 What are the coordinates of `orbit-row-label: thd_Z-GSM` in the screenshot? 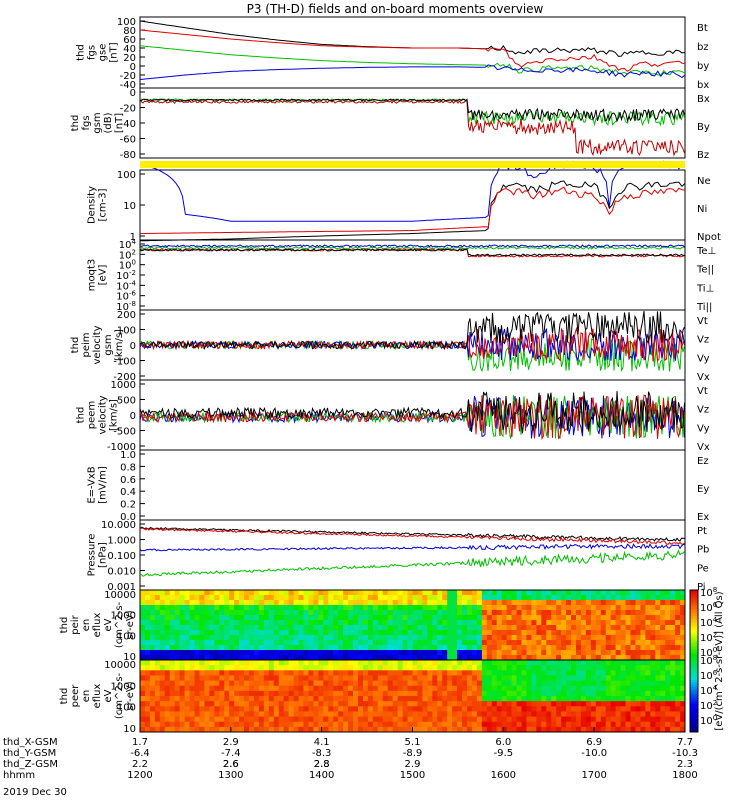 It's located at (30, 764).